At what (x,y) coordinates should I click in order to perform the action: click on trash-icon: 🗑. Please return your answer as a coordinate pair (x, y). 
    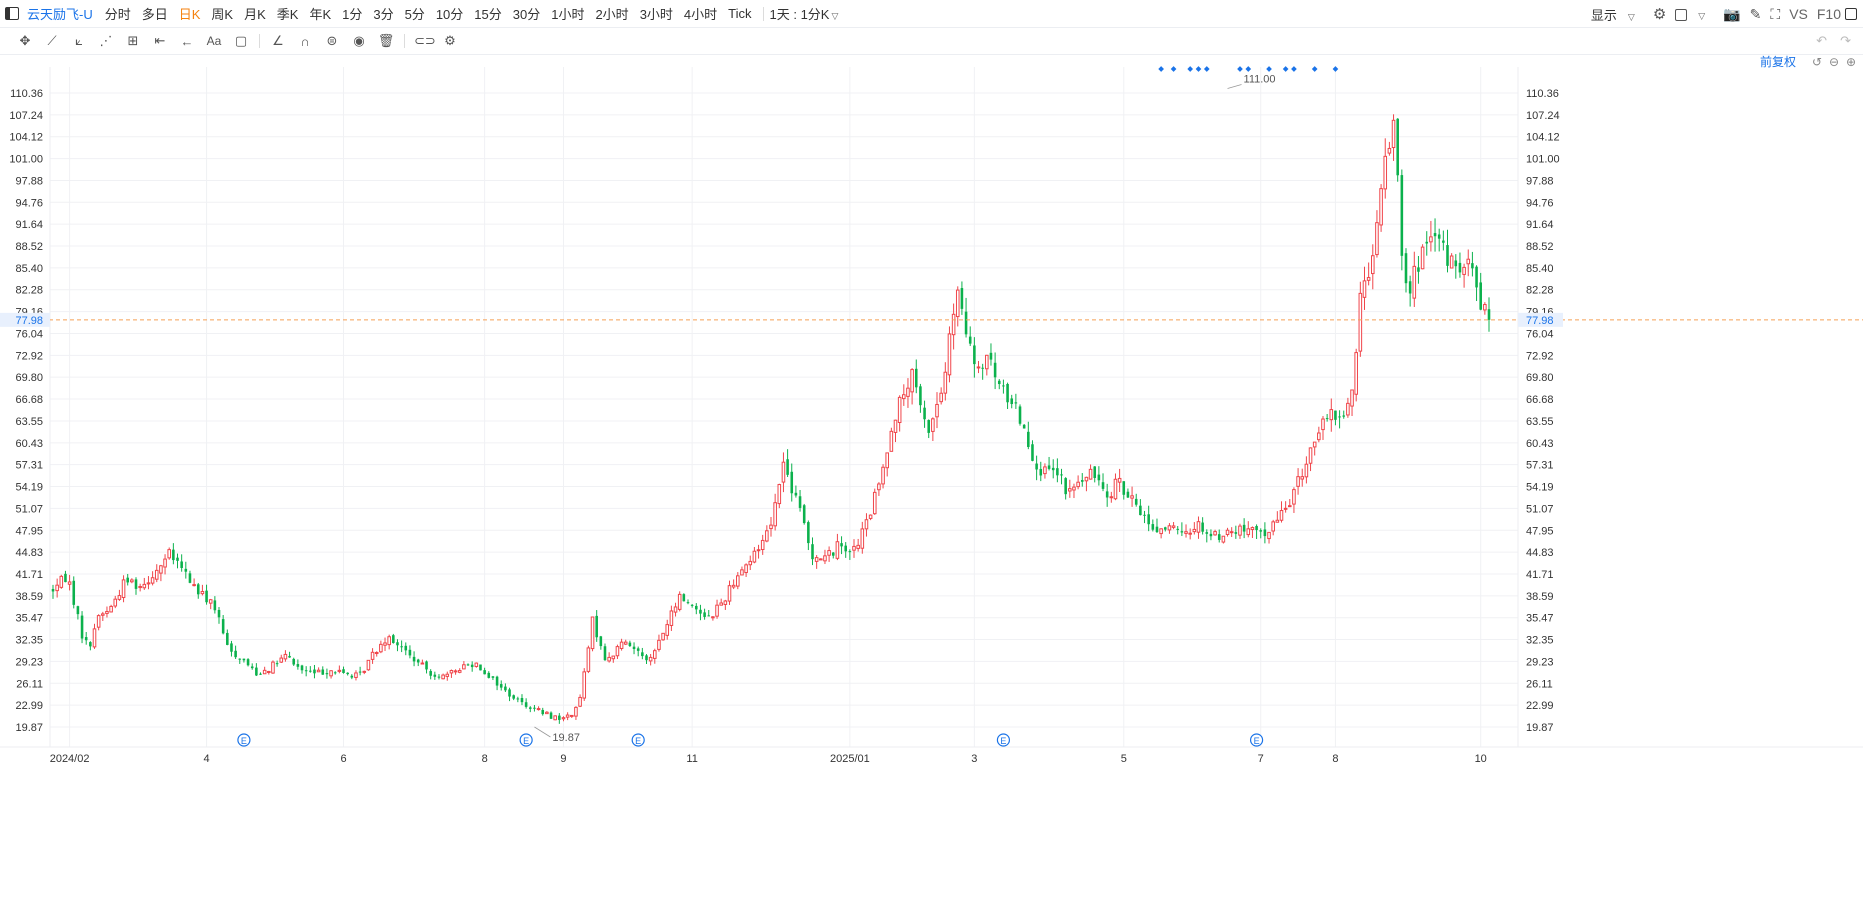
    Looking at the image, I should click on (386, 40).